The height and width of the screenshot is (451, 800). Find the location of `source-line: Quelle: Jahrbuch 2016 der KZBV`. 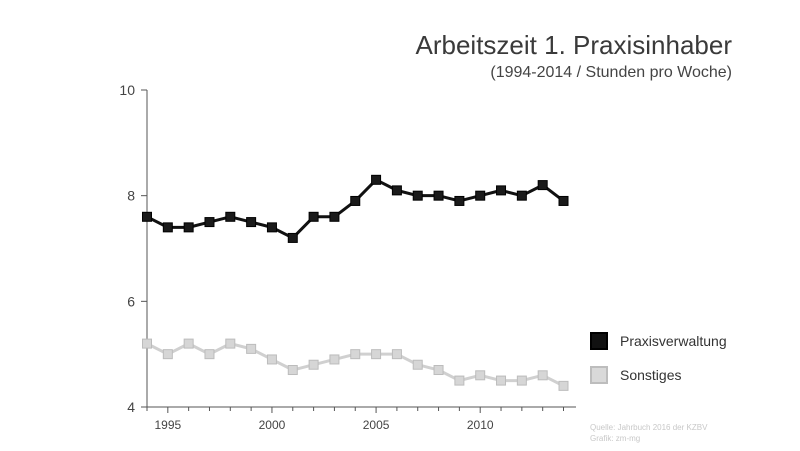

source-line: Quelle: Jahrbuch 2016 der KZBV is located at coordinates (649, 427).